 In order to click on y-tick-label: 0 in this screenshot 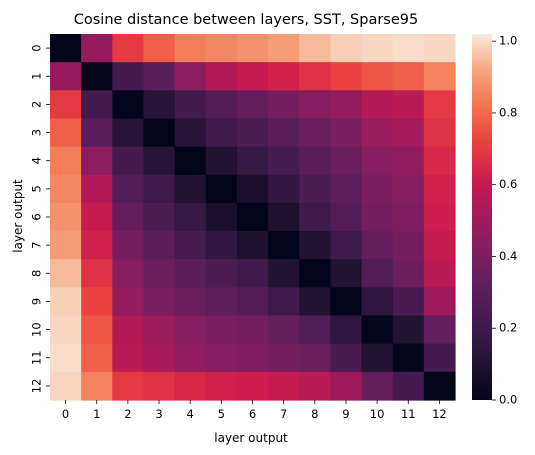, I will do `click(37, 47)`.